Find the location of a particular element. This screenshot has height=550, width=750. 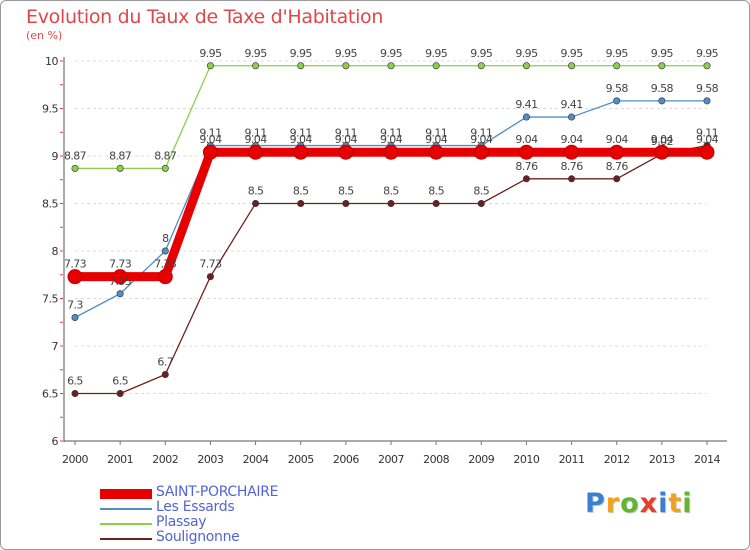

logo-letter: x is located at coordinates (649, 503).